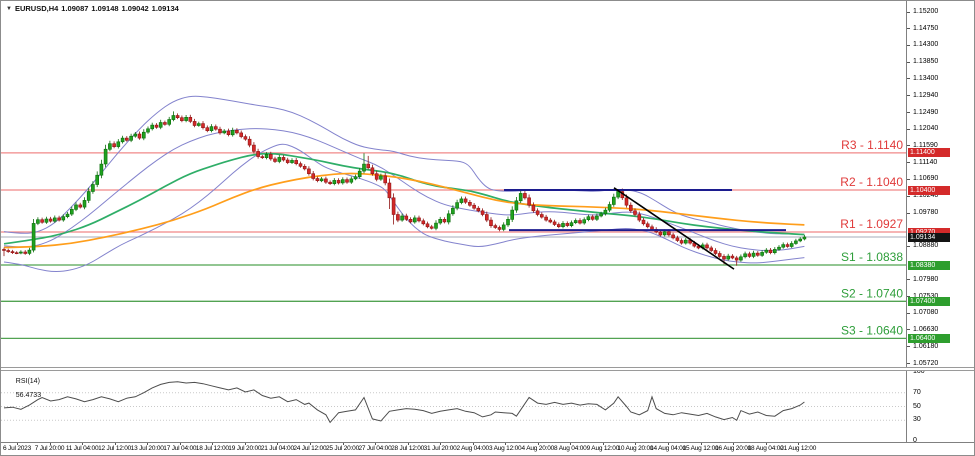 The image size is (975, 456). I want to click on price-tick-label: 1.14300, so click(926, 45).